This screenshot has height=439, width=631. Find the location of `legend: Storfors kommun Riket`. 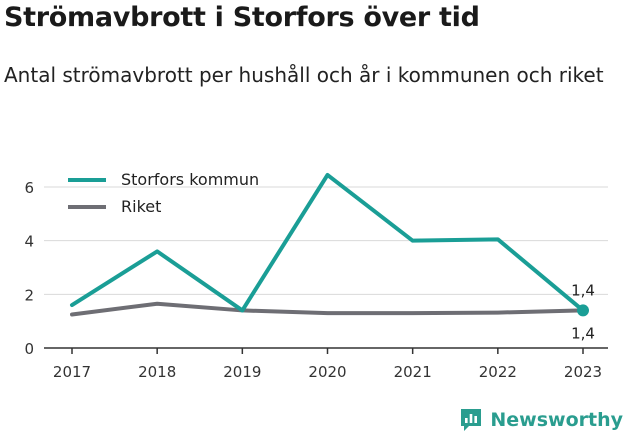

legend: Storfors kommun Riket is located at coordinates (163, 193).